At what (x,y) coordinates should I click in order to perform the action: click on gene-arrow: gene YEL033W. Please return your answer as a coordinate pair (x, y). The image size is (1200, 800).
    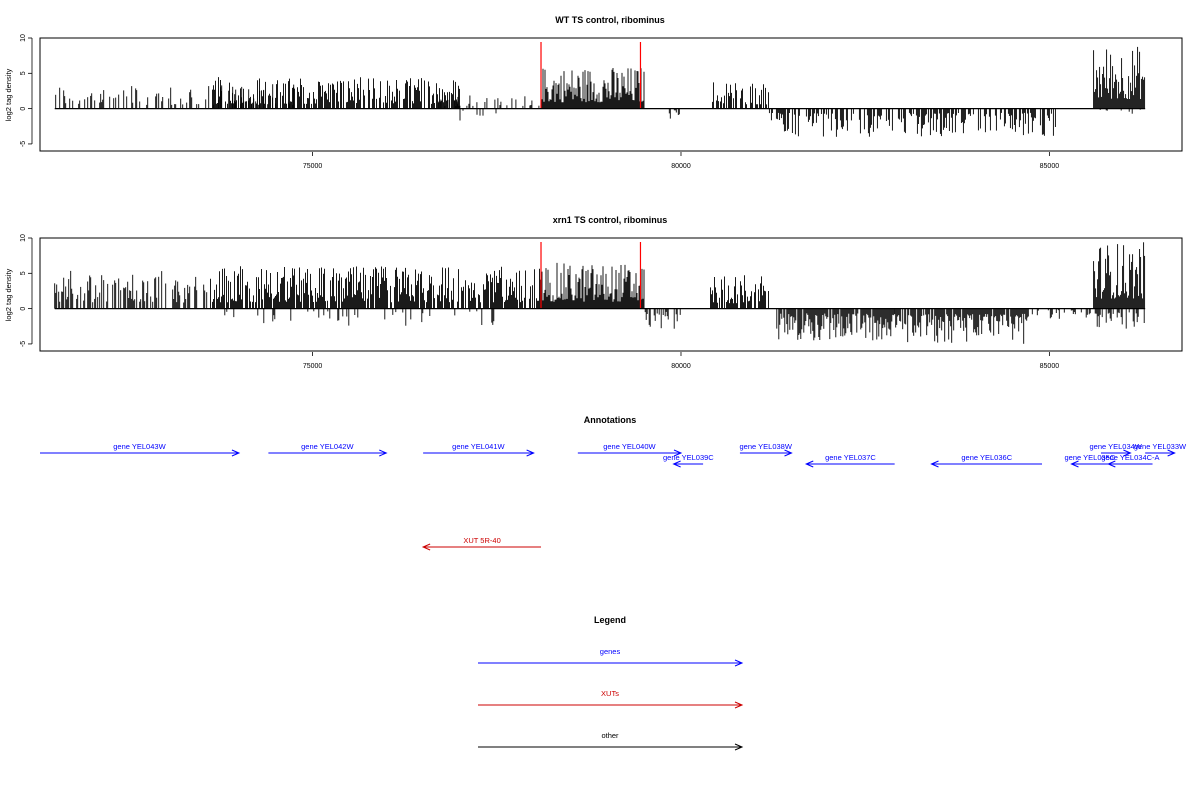
    Looking at the image, I should click on (1160, 449).